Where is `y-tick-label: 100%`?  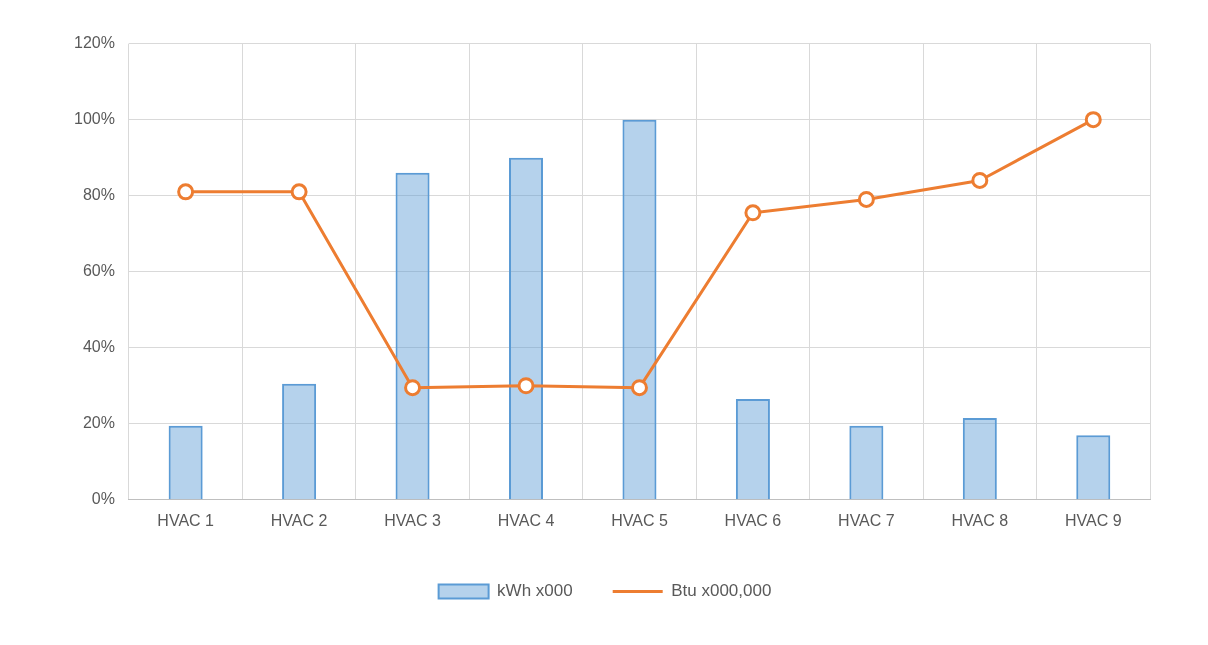 y-tick-label: 100% is located at coordinates (94, 119).